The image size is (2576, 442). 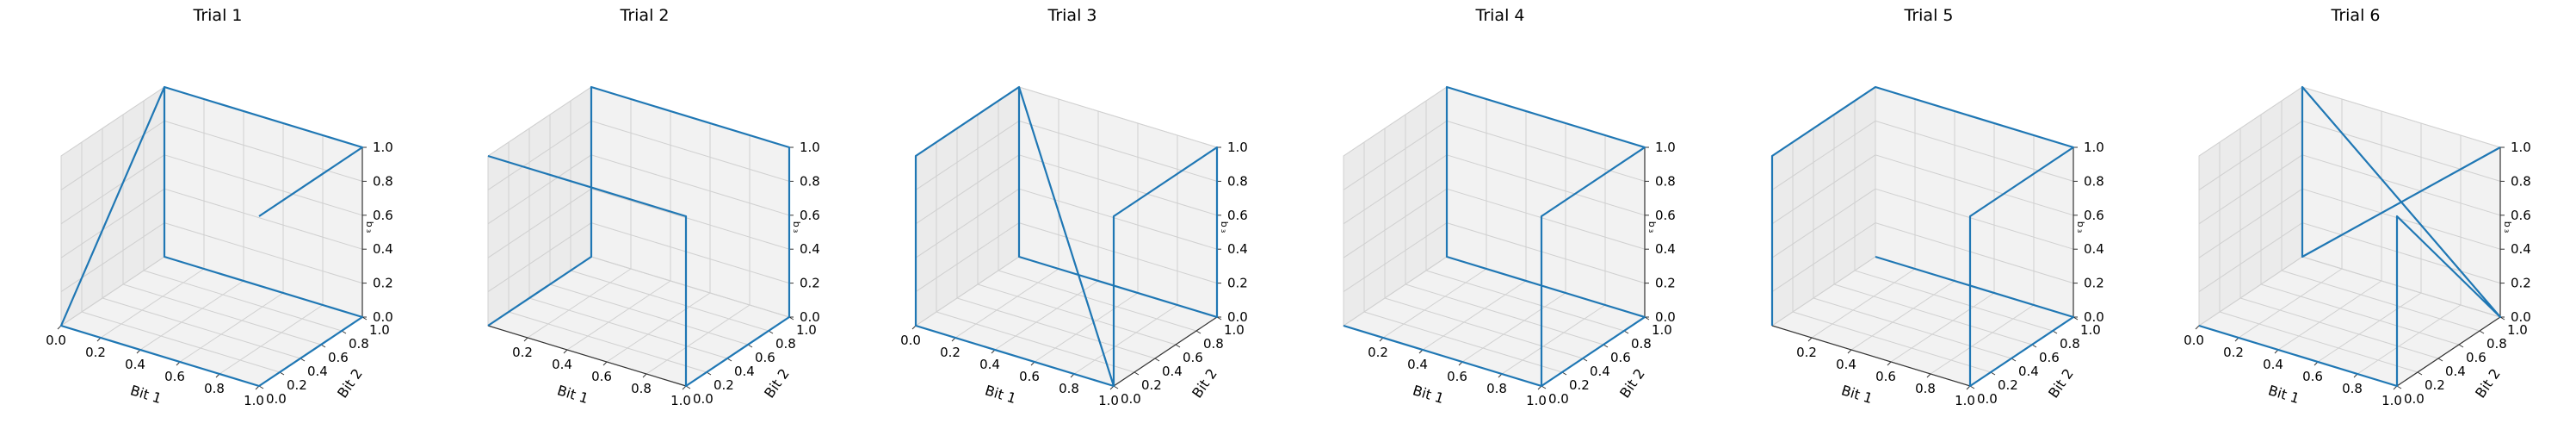 I want to click on grid, so click(x=1494, y=236).